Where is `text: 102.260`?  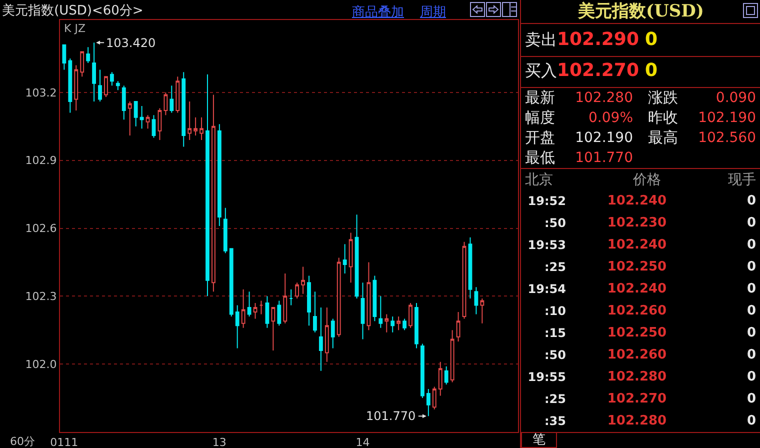 text: 102.260 is located at coordinates (637, 355).